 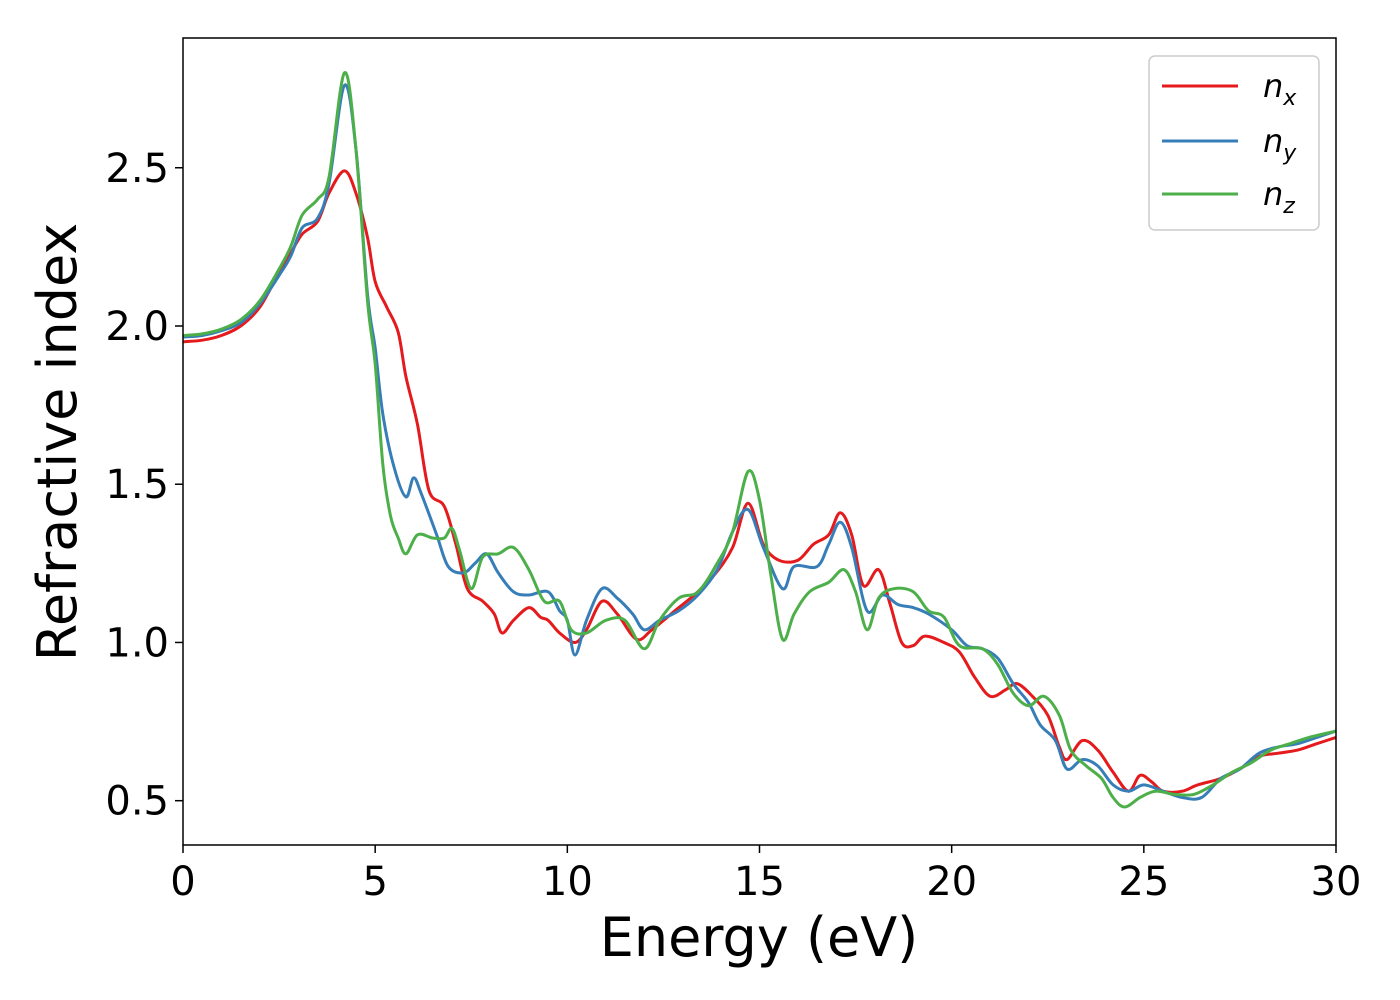 What do you see at coordinates (57, 442) in the screenshot?
I see `y-axis-title: Refractive index` at bounding box center [57, 442].